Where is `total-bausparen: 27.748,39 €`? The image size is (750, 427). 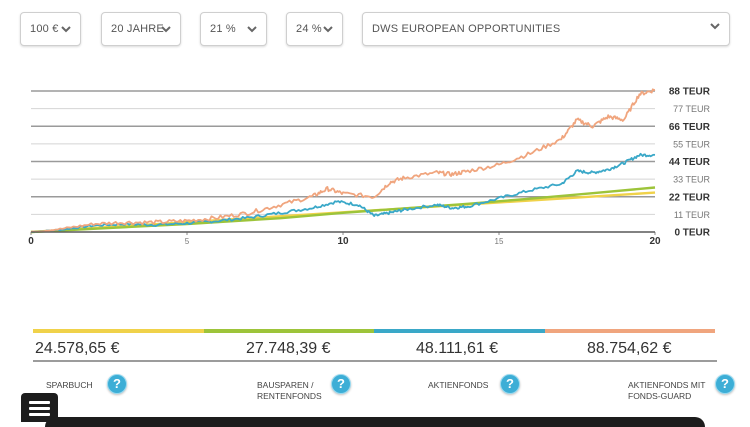
total-bausparen: 27.748,39 € is located at coordinates (288, 348).